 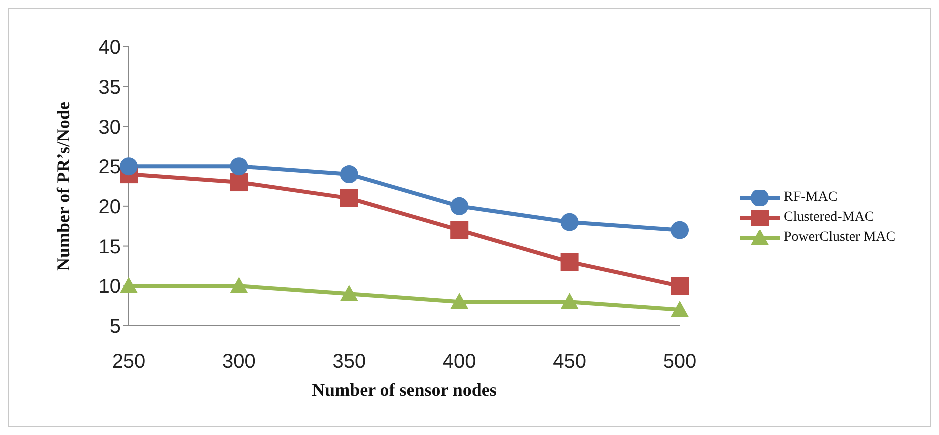 What do you see at coordinates (569, 362) in the screenshot?
I see `x-tick-label: 450` at bounding box center [569, 362].